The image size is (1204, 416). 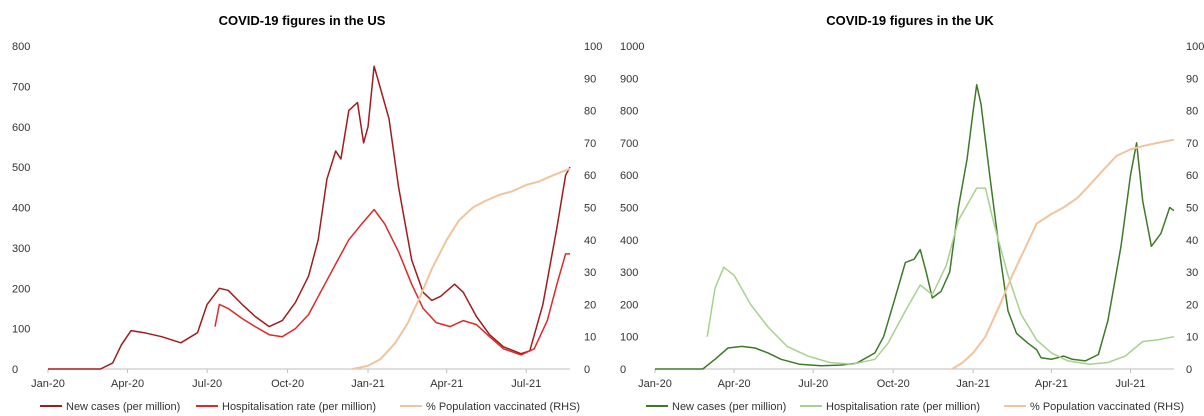 What do you see at coordinates (910, 20) in the screenshot?
I see `chart-title: COVID-19 figures in the UK` at bounding box center [910, 20].